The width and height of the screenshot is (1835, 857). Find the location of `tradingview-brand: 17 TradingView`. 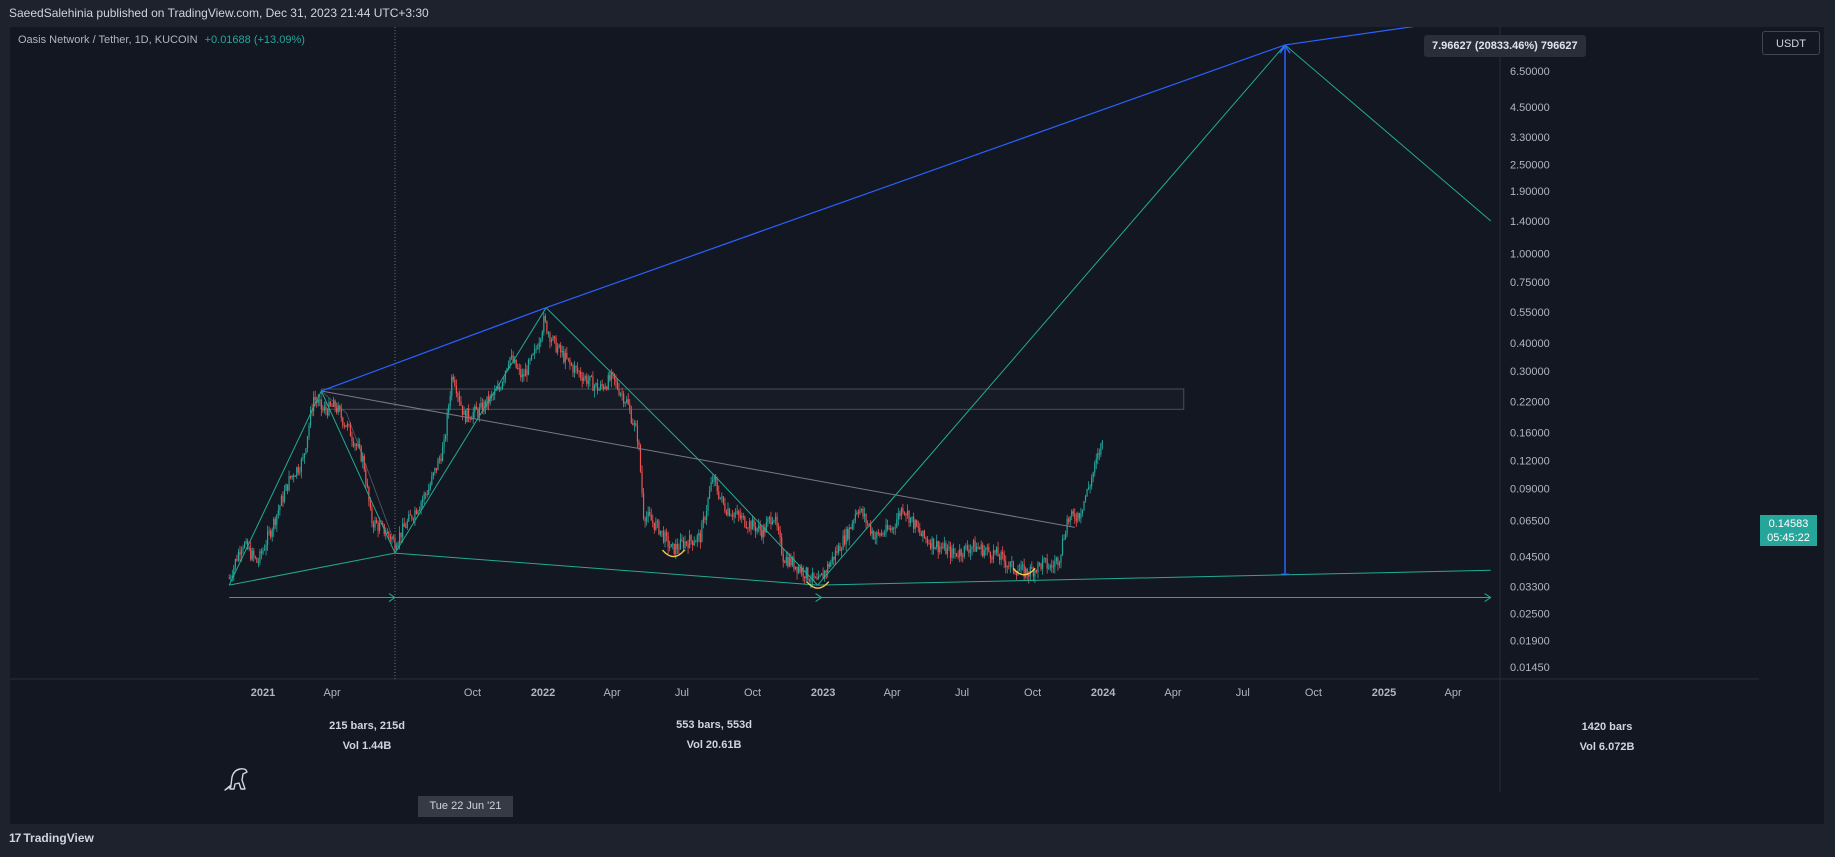

tradingview-brand: 17 TradingView is located at coordinates (51, 838).